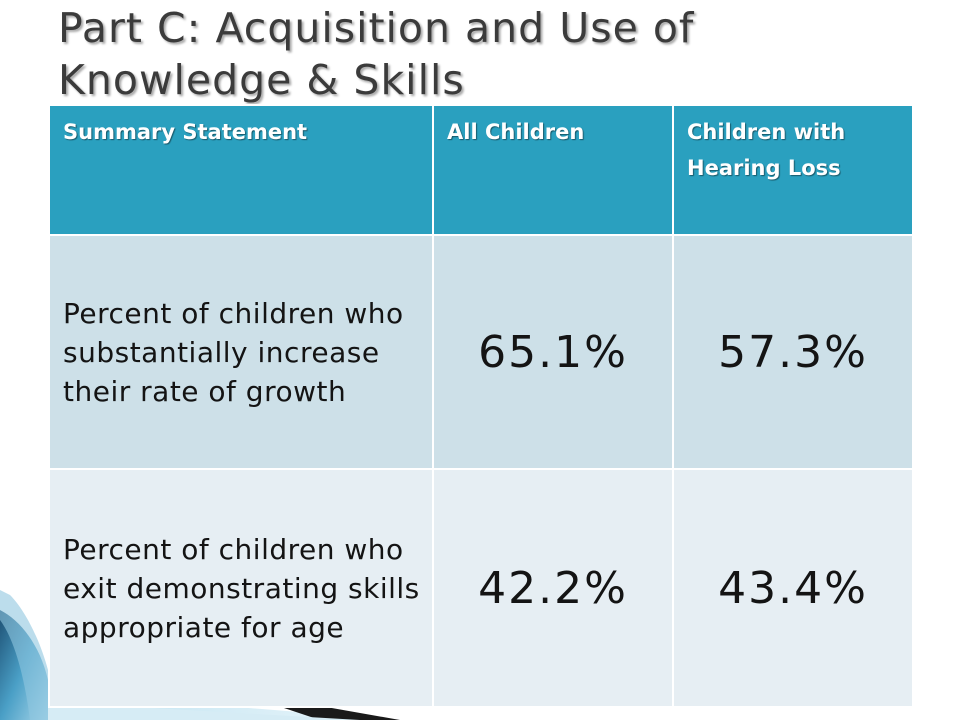 Image resolution: width=960 pixels, height=720 pixels. Describe the element at coordinates (376, 28) in the screenshot. I see `slide-title-line-1: Part C: Acquisition and Use of` at that location.